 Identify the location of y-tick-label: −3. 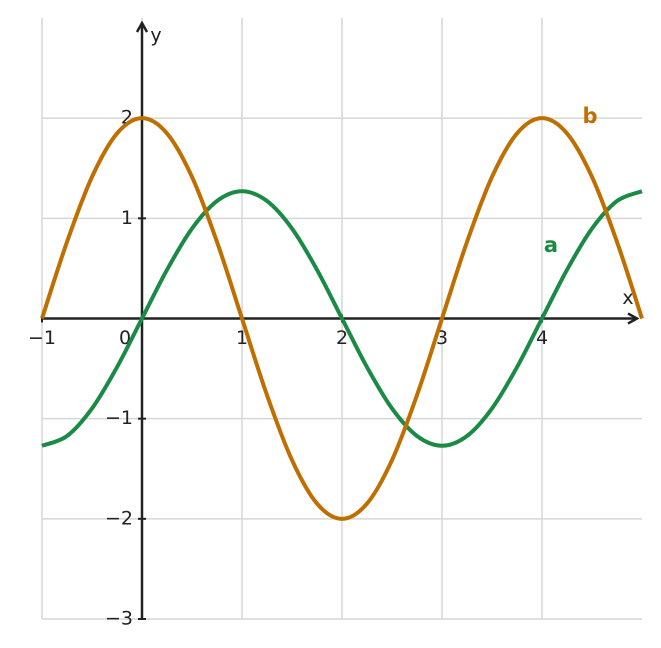
(119, 619).